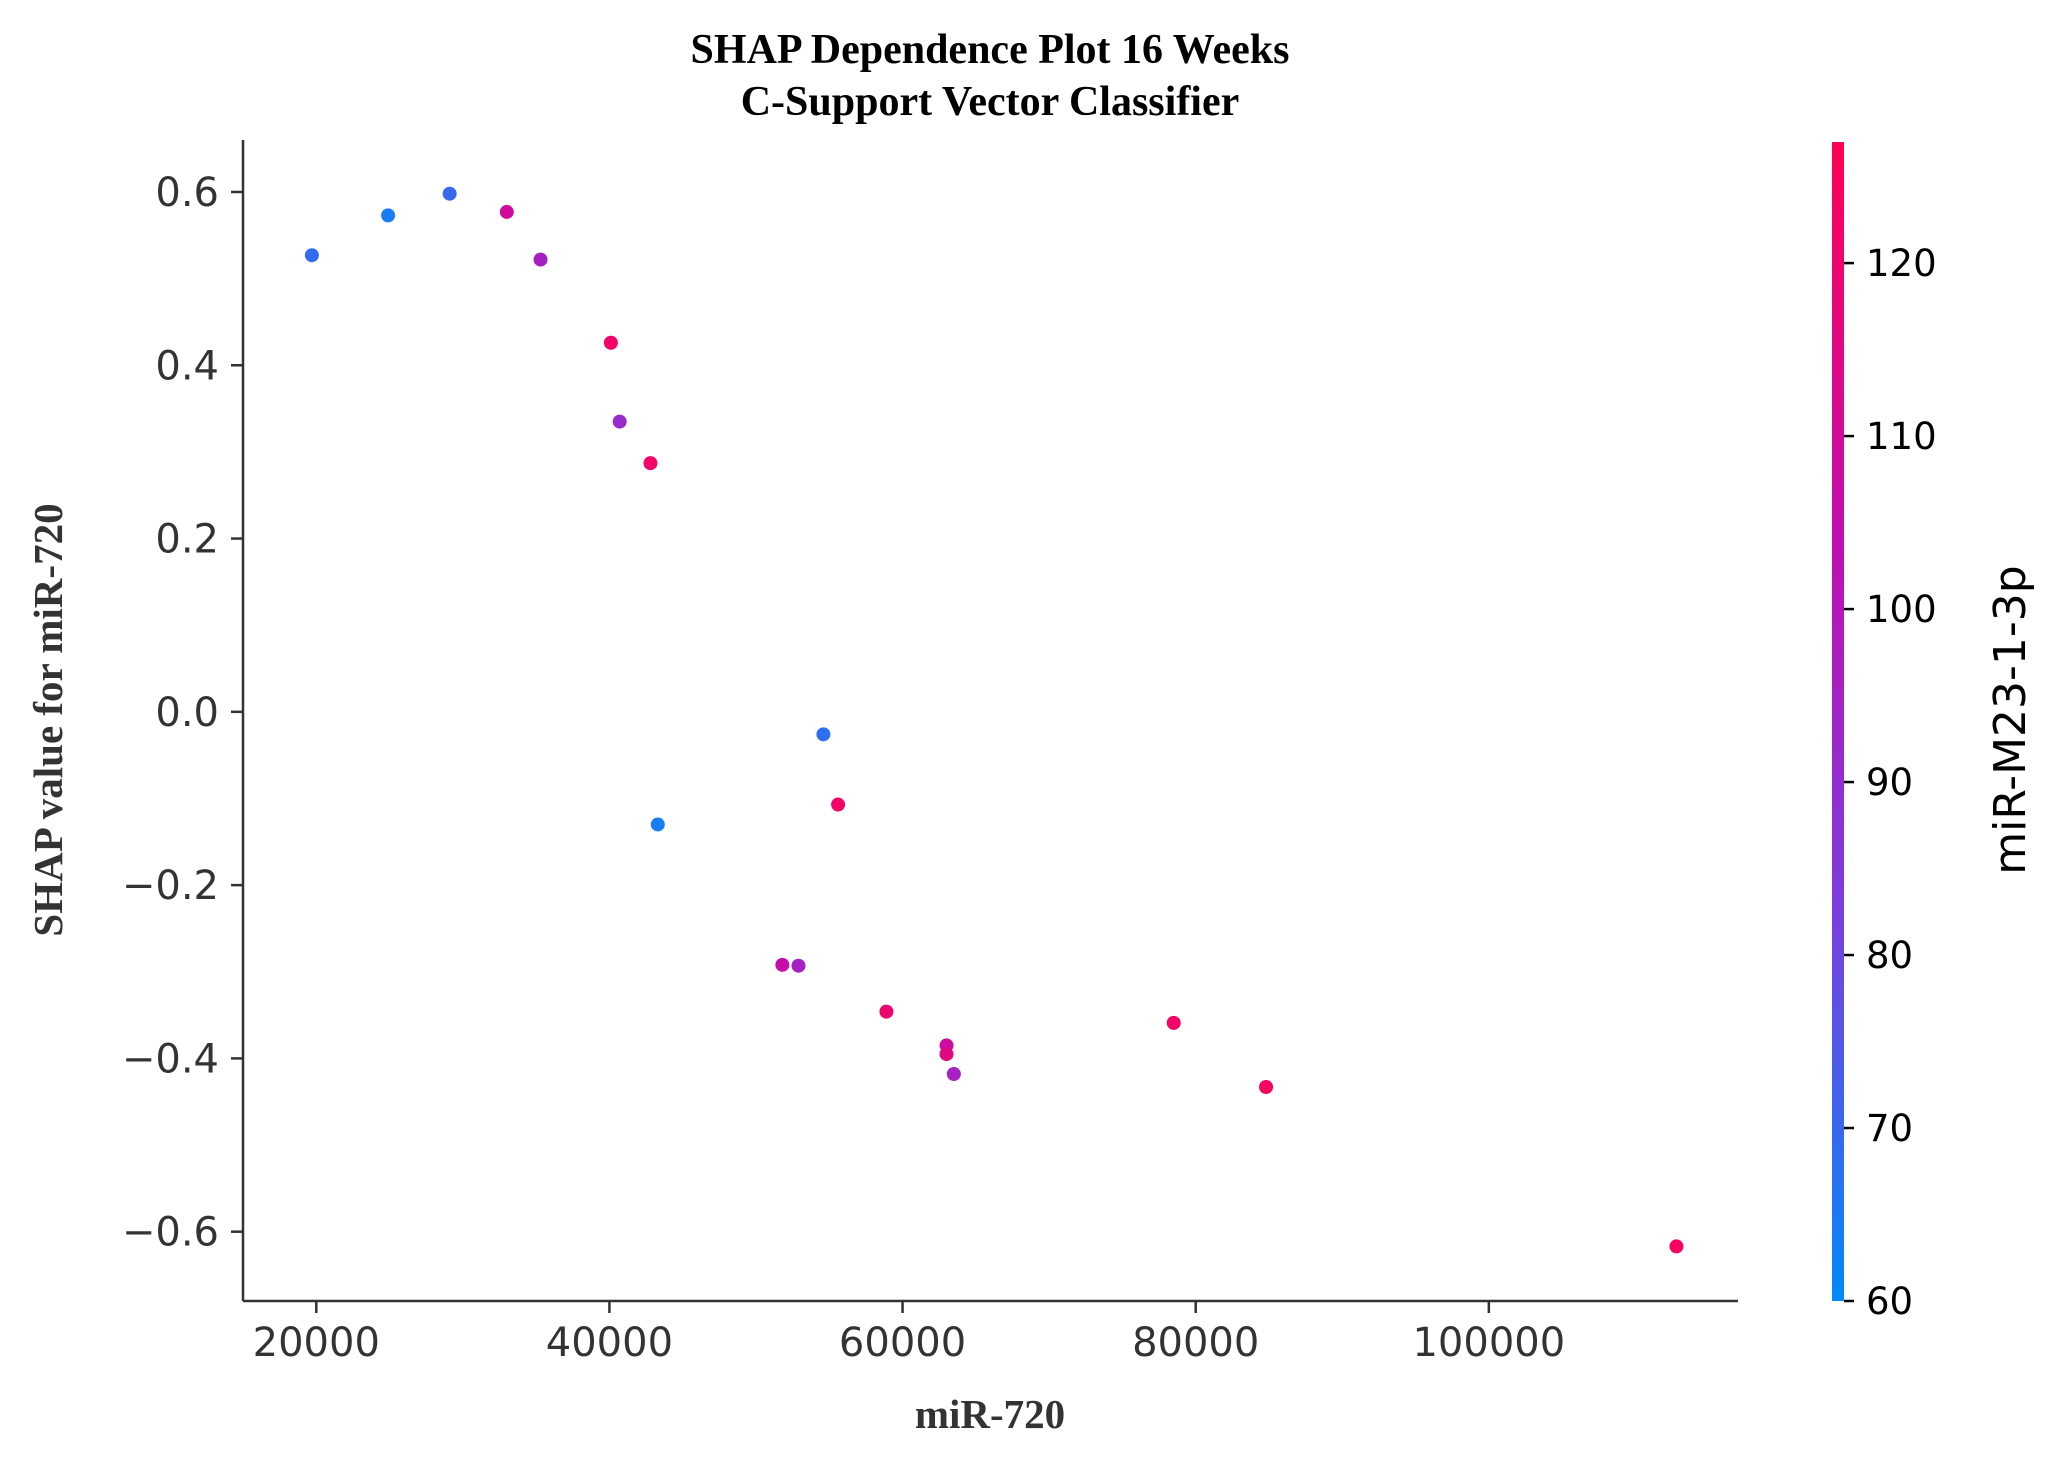 This screenshot has height=1463, width=2052. I want to click on y-tick-label: −0.6, so click(170, 1233).